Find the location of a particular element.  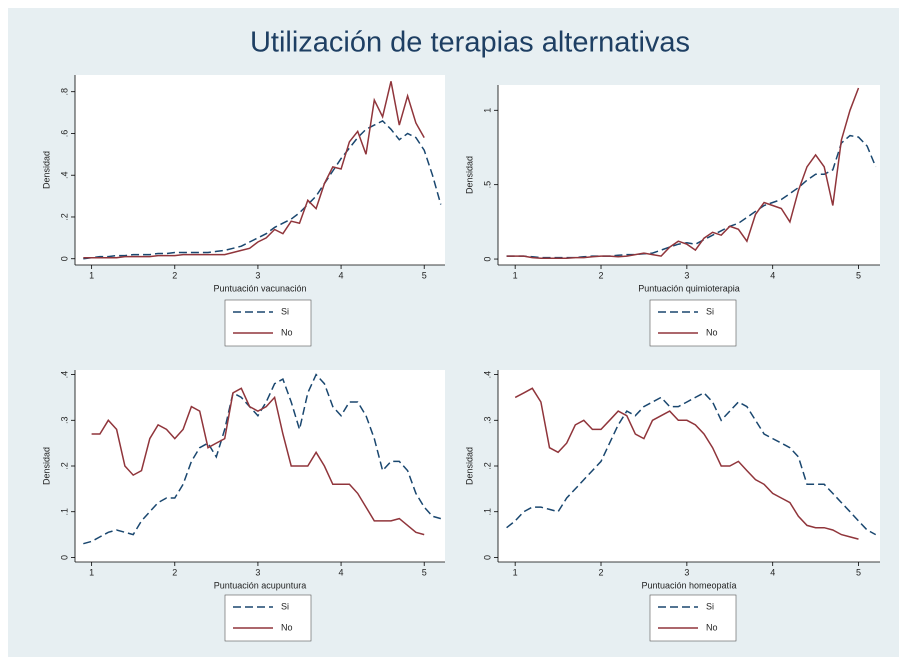

x-axis-label: Puntuación homeopatía is located at coordinates (688, 585).